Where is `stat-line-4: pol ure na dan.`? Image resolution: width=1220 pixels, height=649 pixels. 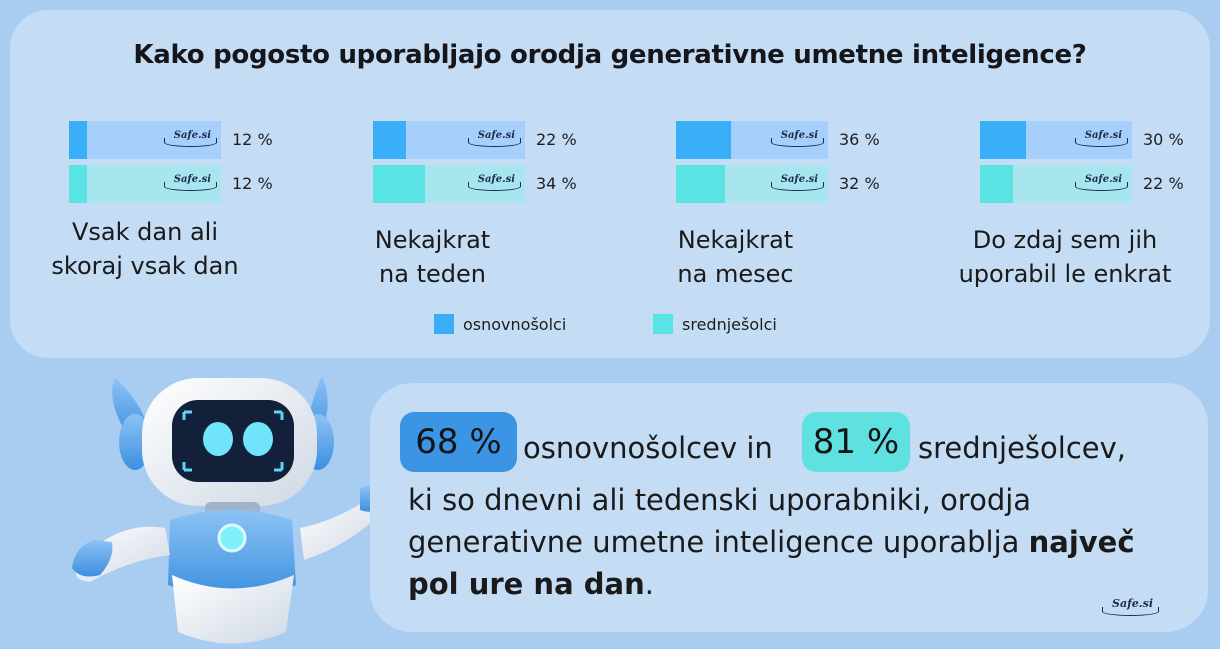 stat-line-4: pol ure na dan. is located at coordinates (531, 584).